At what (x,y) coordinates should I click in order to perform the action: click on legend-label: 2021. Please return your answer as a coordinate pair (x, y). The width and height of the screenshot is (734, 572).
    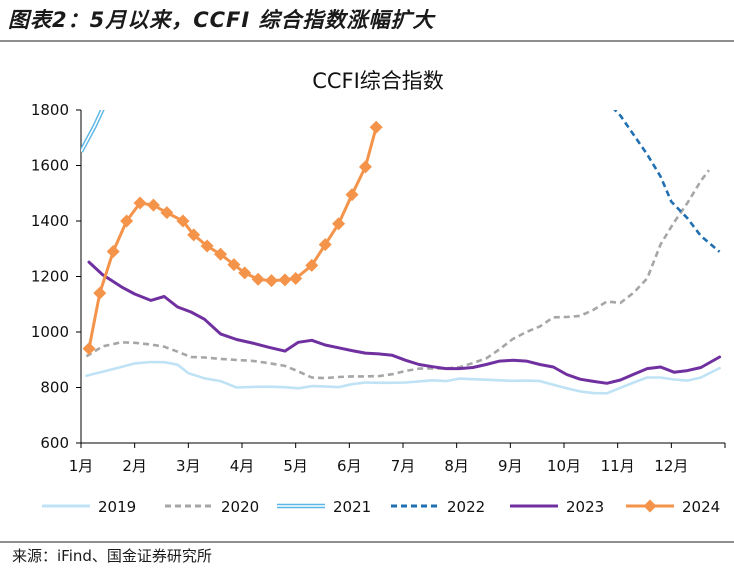
    Looking at the image, I should click on (352, 507).